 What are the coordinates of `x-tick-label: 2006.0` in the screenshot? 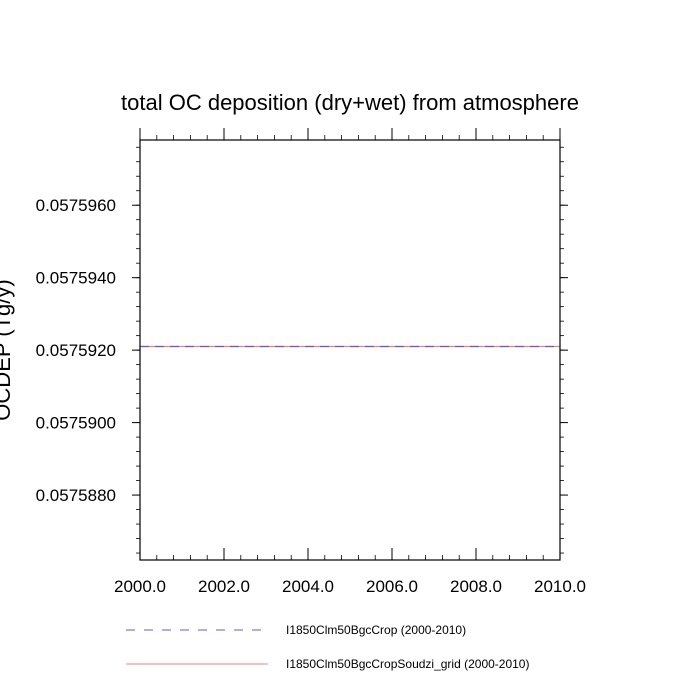 It's located at (392, 586).